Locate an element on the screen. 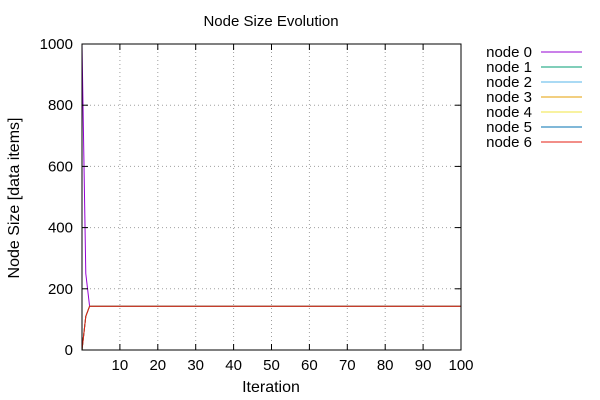 The height and width of the screenshot is (400, 600). legend-label: node 6 is located at coordinates (509, 142).